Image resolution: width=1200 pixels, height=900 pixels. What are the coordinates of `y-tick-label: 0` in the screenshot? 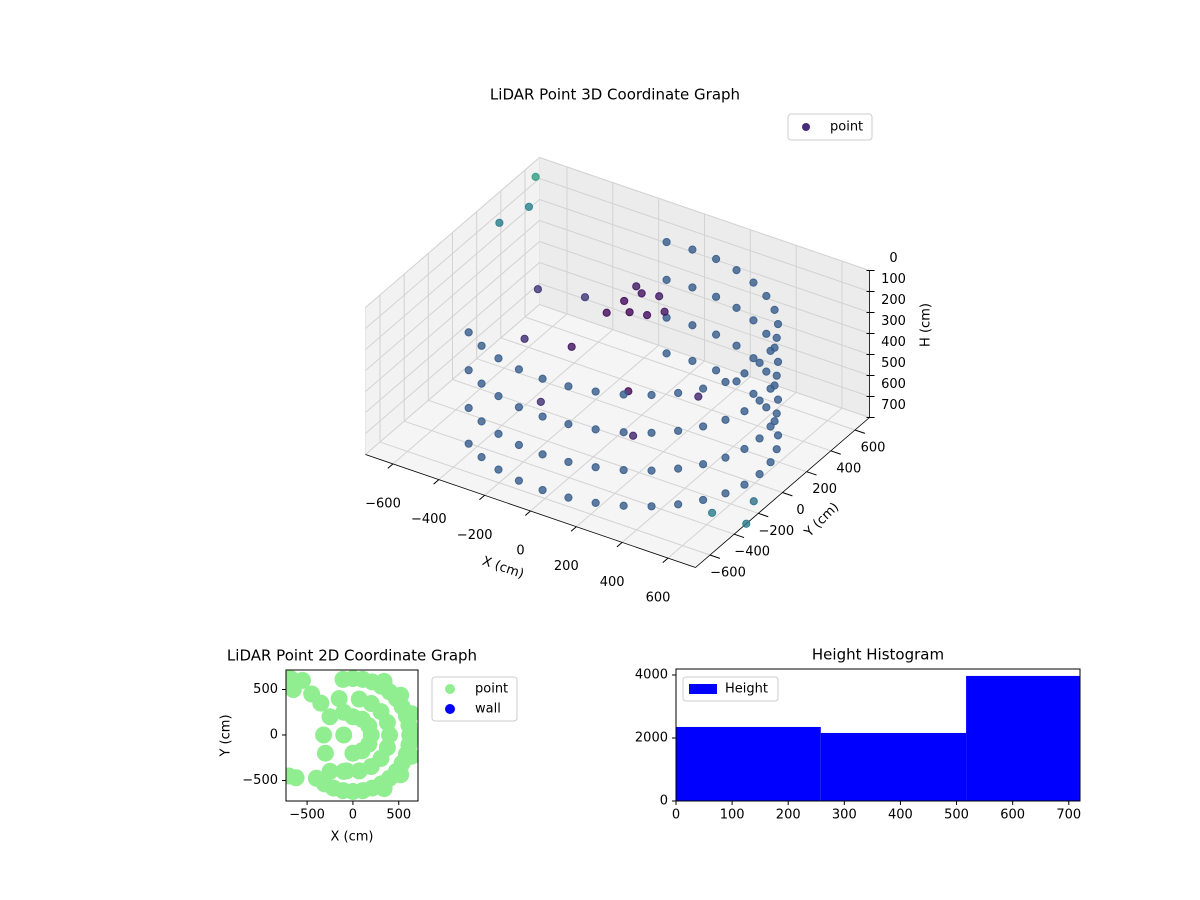 It's located at (800, 510).